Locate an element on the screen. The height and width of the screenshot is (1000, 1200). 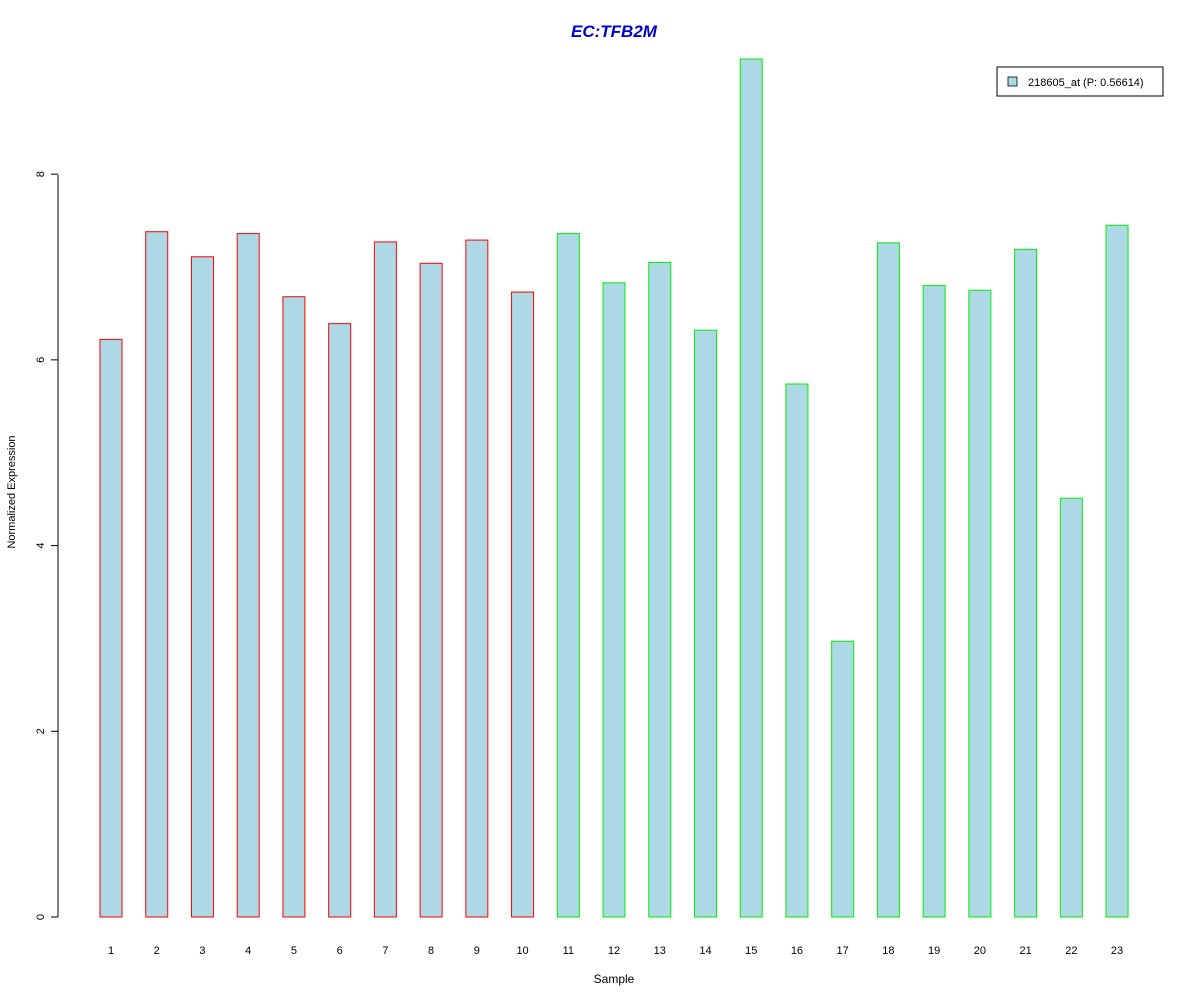
x-tick-label: 12 is located at coordinates (614, 951).